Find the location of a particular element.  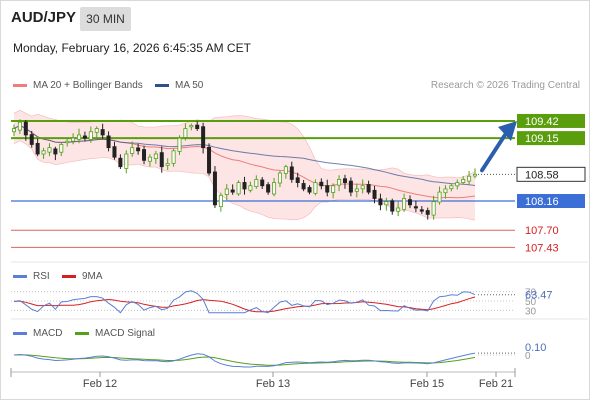

time-axis: Feb 12 Feb 13 Feb 15 Feb 21 is located at coordinates (263, 379).